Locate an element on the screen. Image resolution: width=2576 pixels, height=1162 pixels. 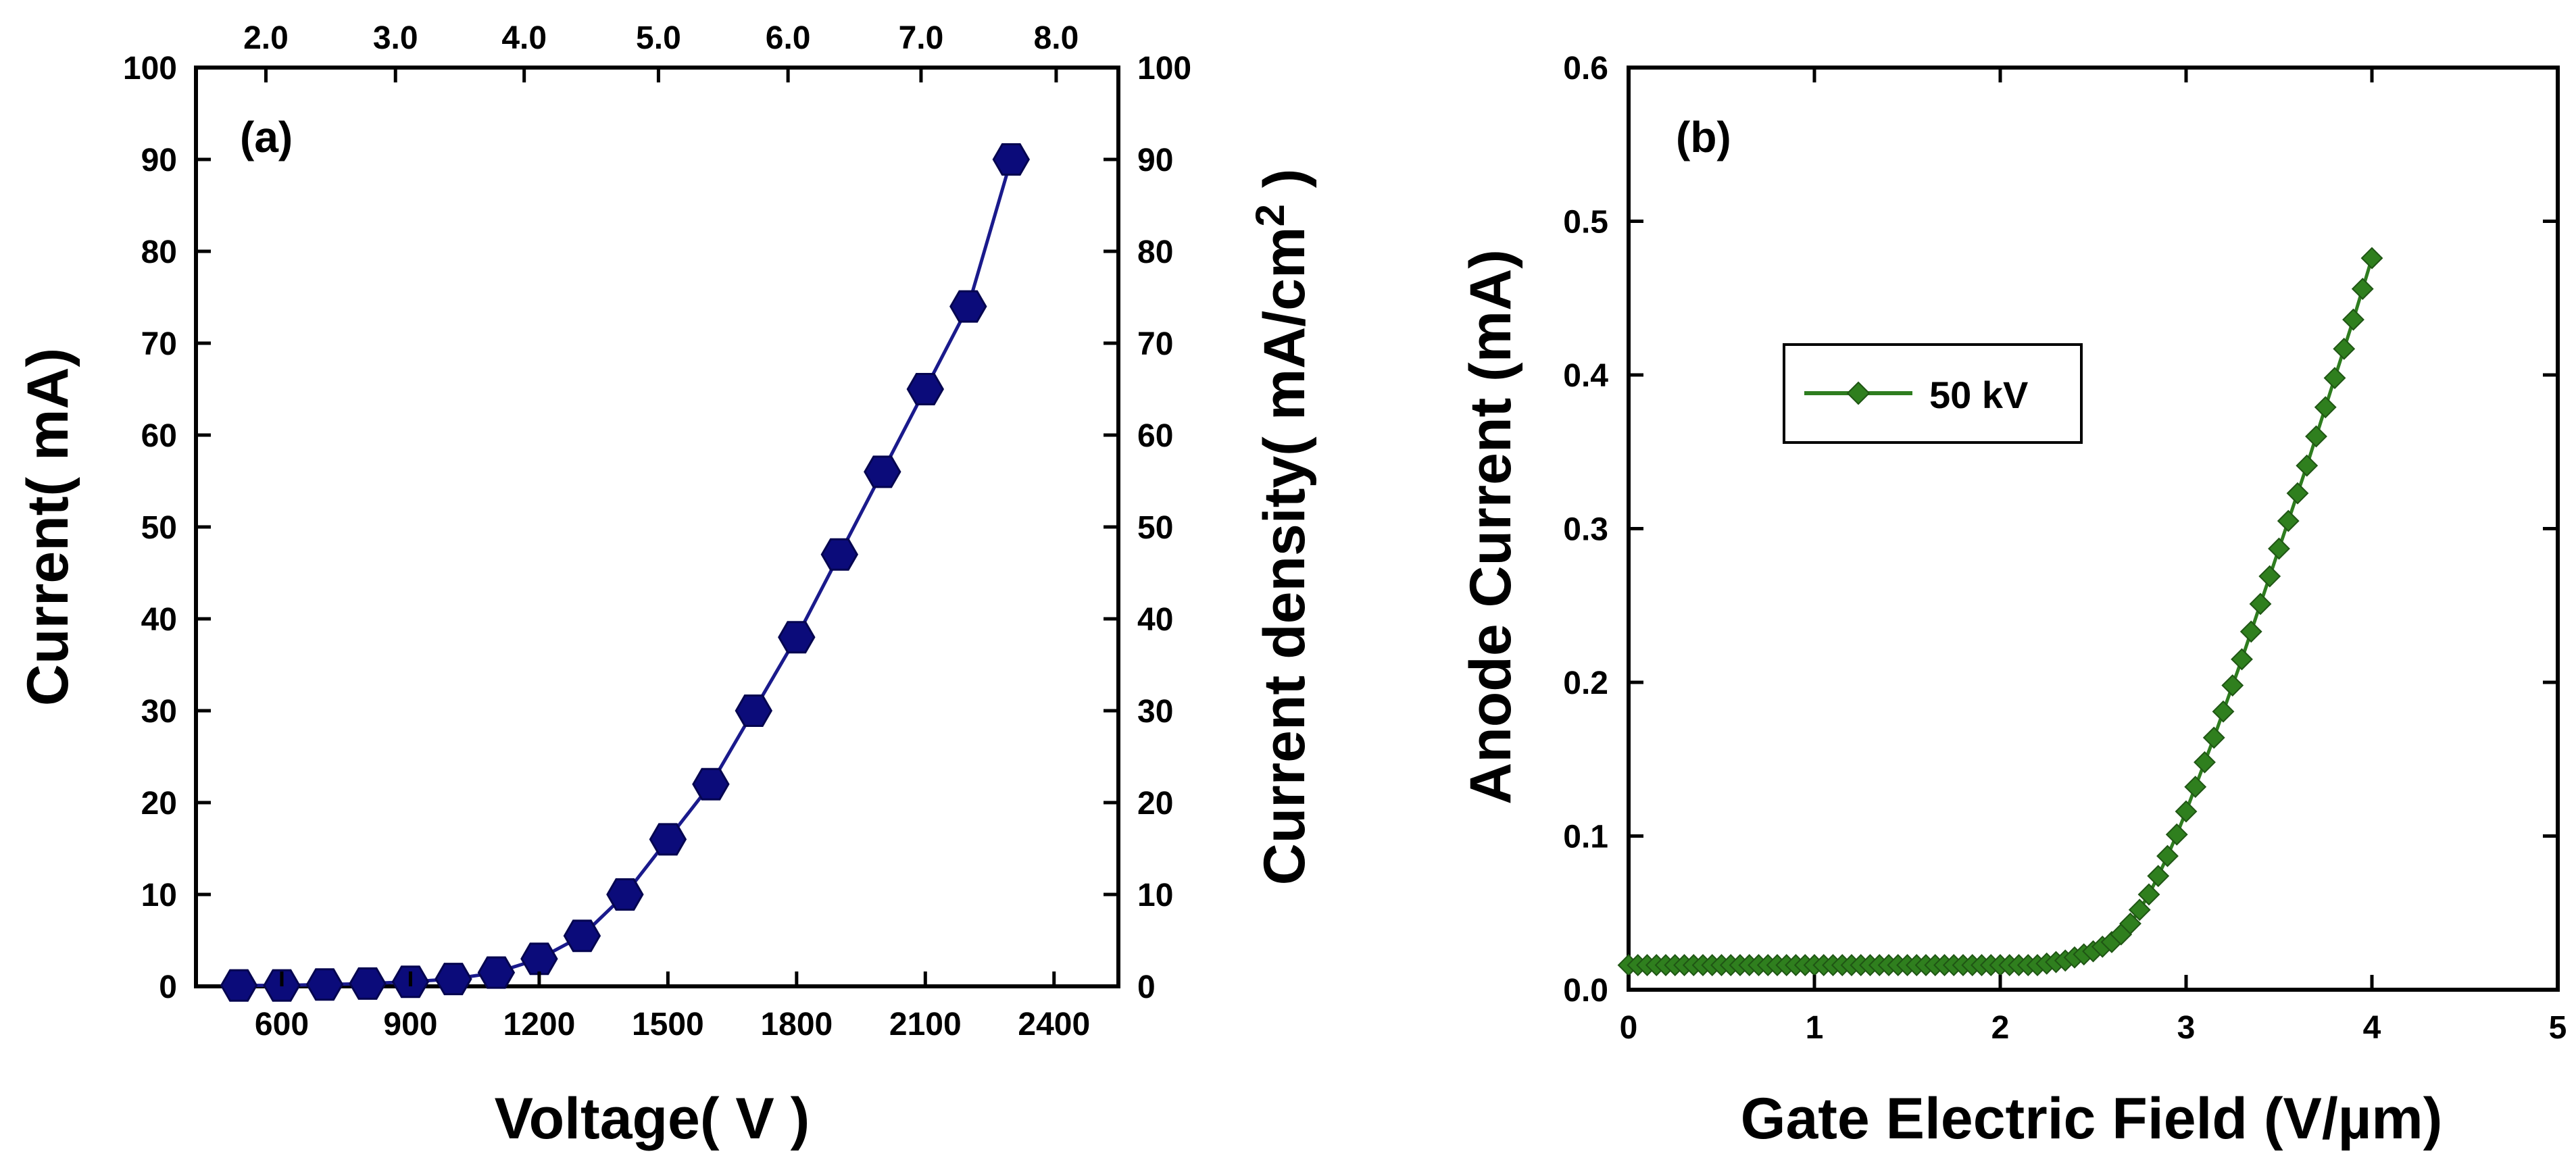
panel-a-y2-axis-title-main: Current density( mA/cm is located at coordinates (1285, 556).